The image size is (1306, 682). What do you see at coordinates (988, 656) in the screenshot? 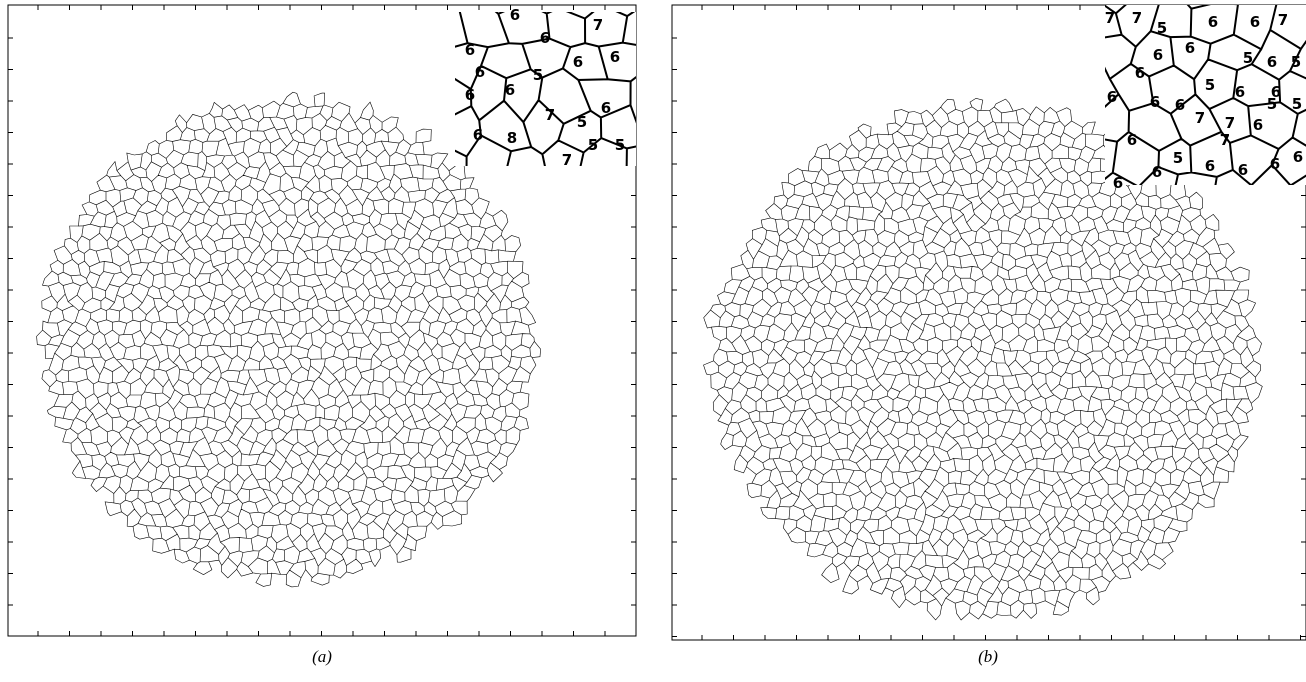
I see `caption: (b)` at bounding box center [988, 656].